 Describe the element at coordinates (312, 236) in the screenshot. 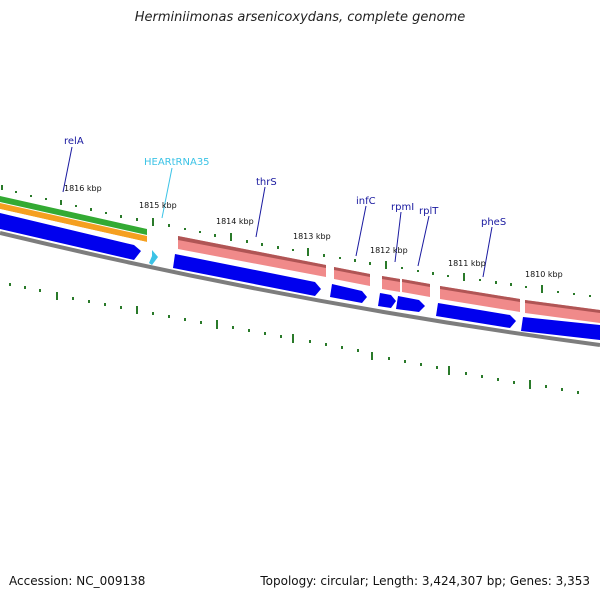

I see `scale-label-1813: 1813 kbp` at that location.